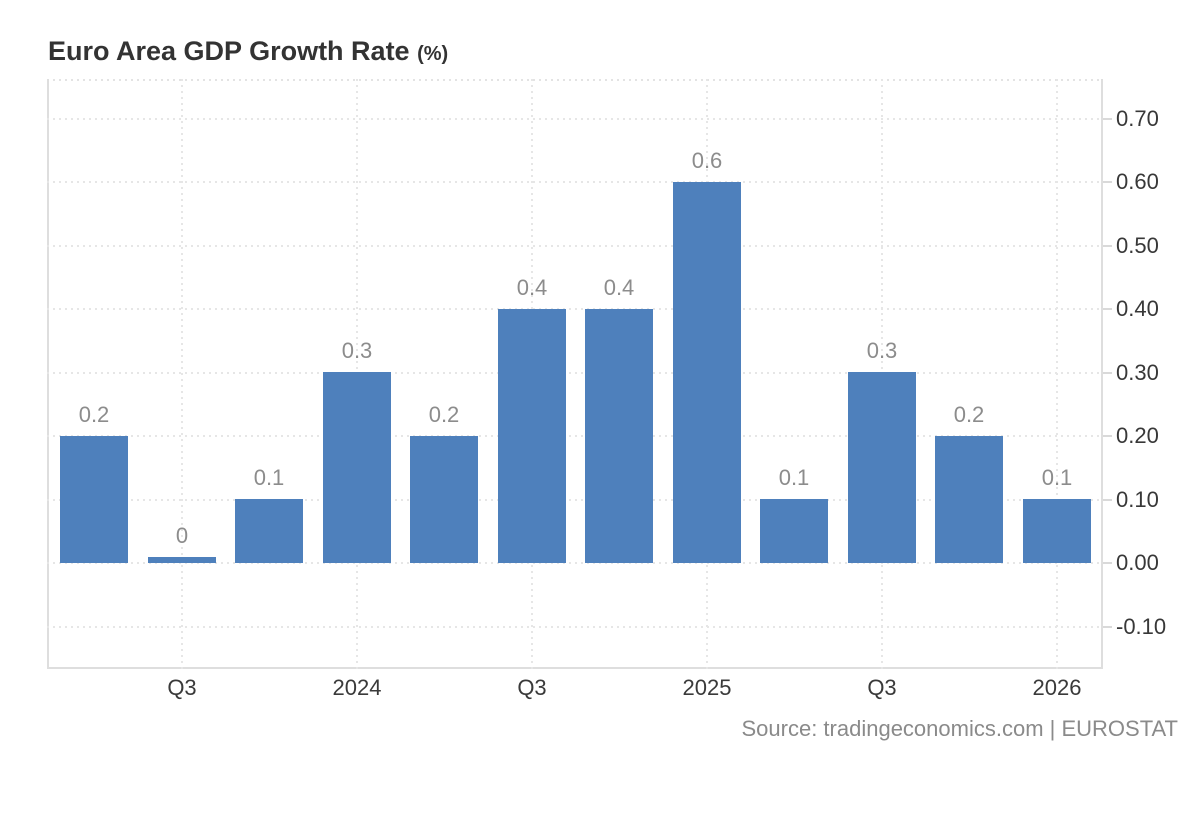 The image size is (1200, 820). Describe the element at coordinates (1102, 374) in the screenshot. I see `y-axis-line` at that location.